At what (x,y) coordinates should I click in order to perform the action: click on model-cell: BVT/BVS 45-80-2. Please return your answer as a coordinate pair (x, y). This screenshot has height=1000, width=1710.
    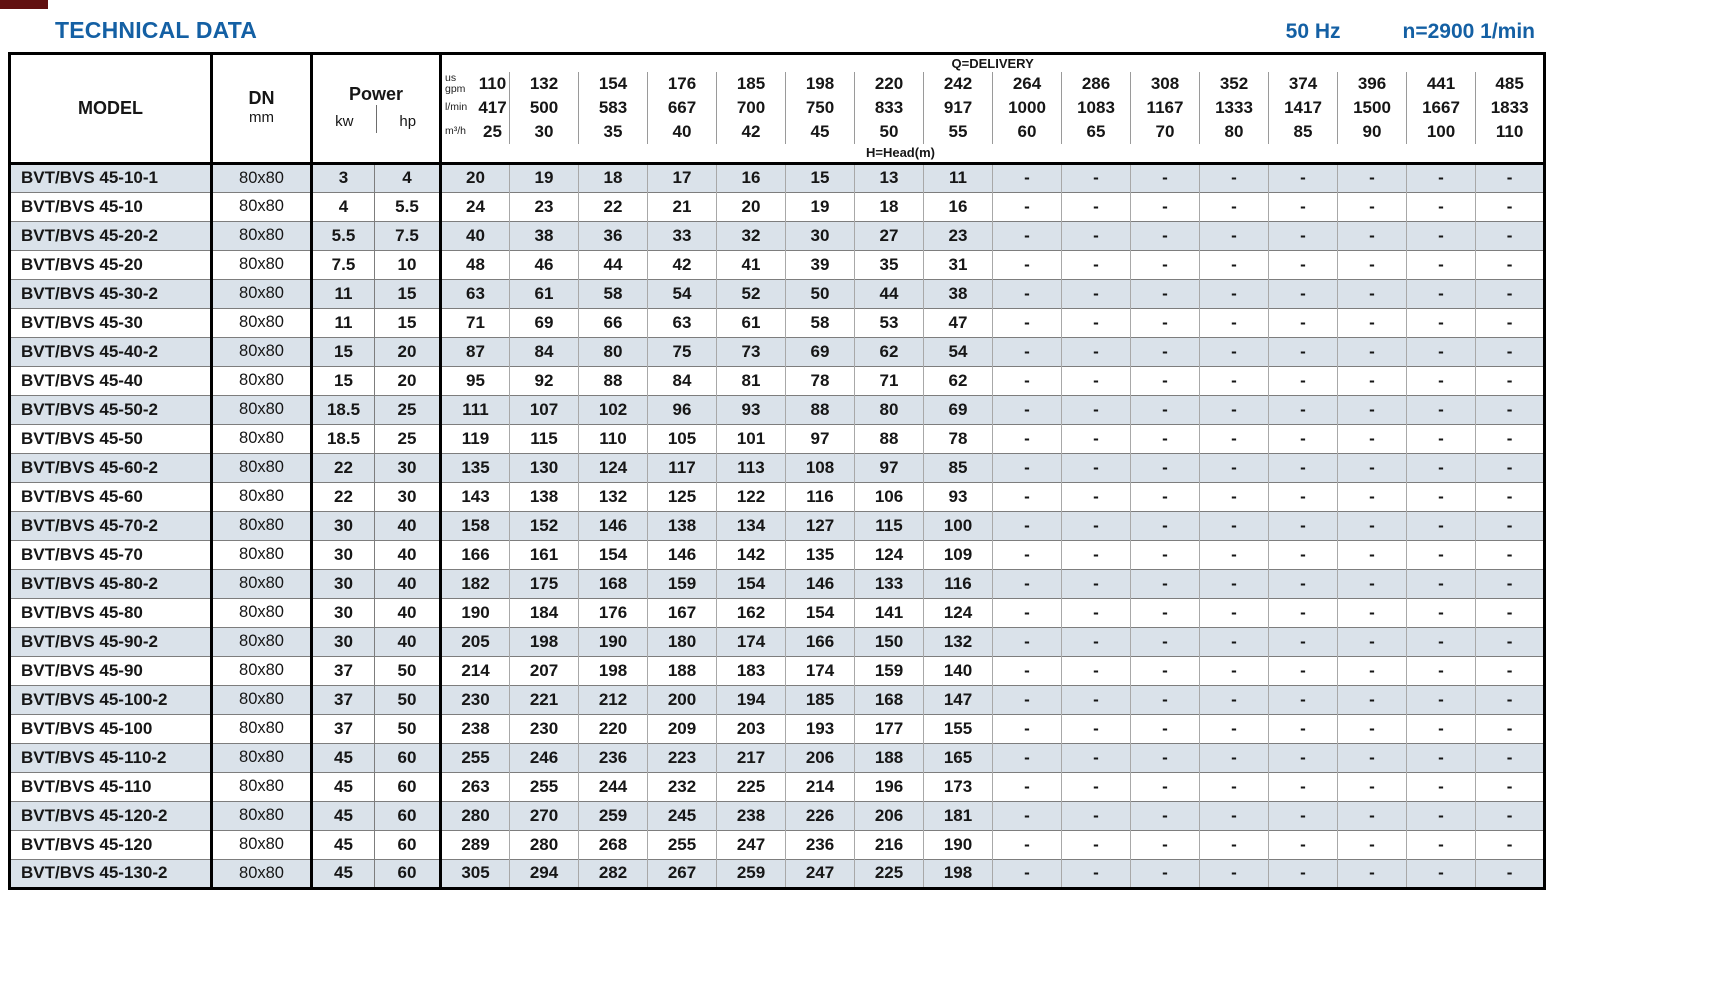
    Looking at the image, I should click on (111, 583).